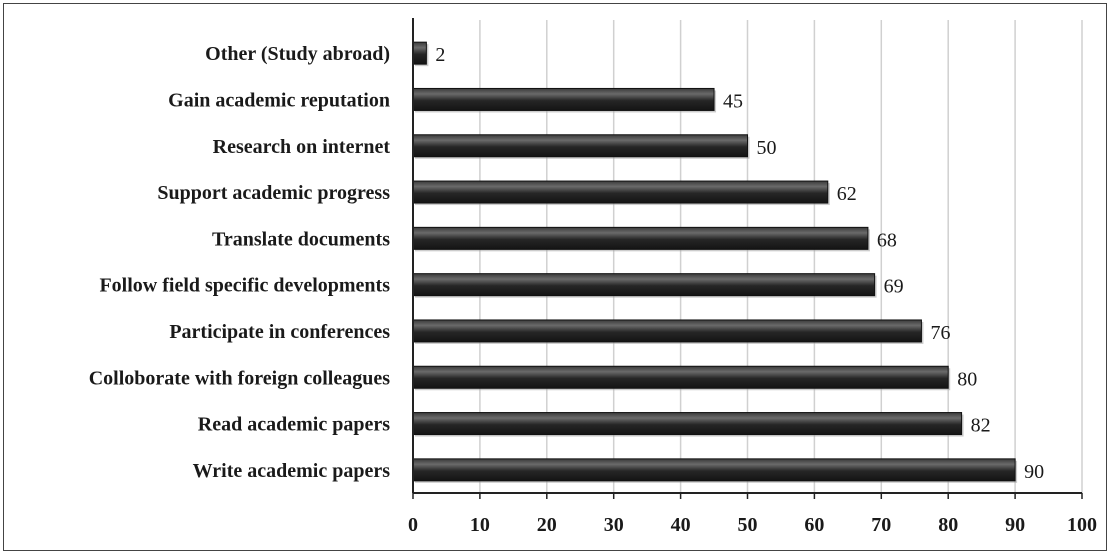  I want to click on data-label: 76, so click(940, 333).